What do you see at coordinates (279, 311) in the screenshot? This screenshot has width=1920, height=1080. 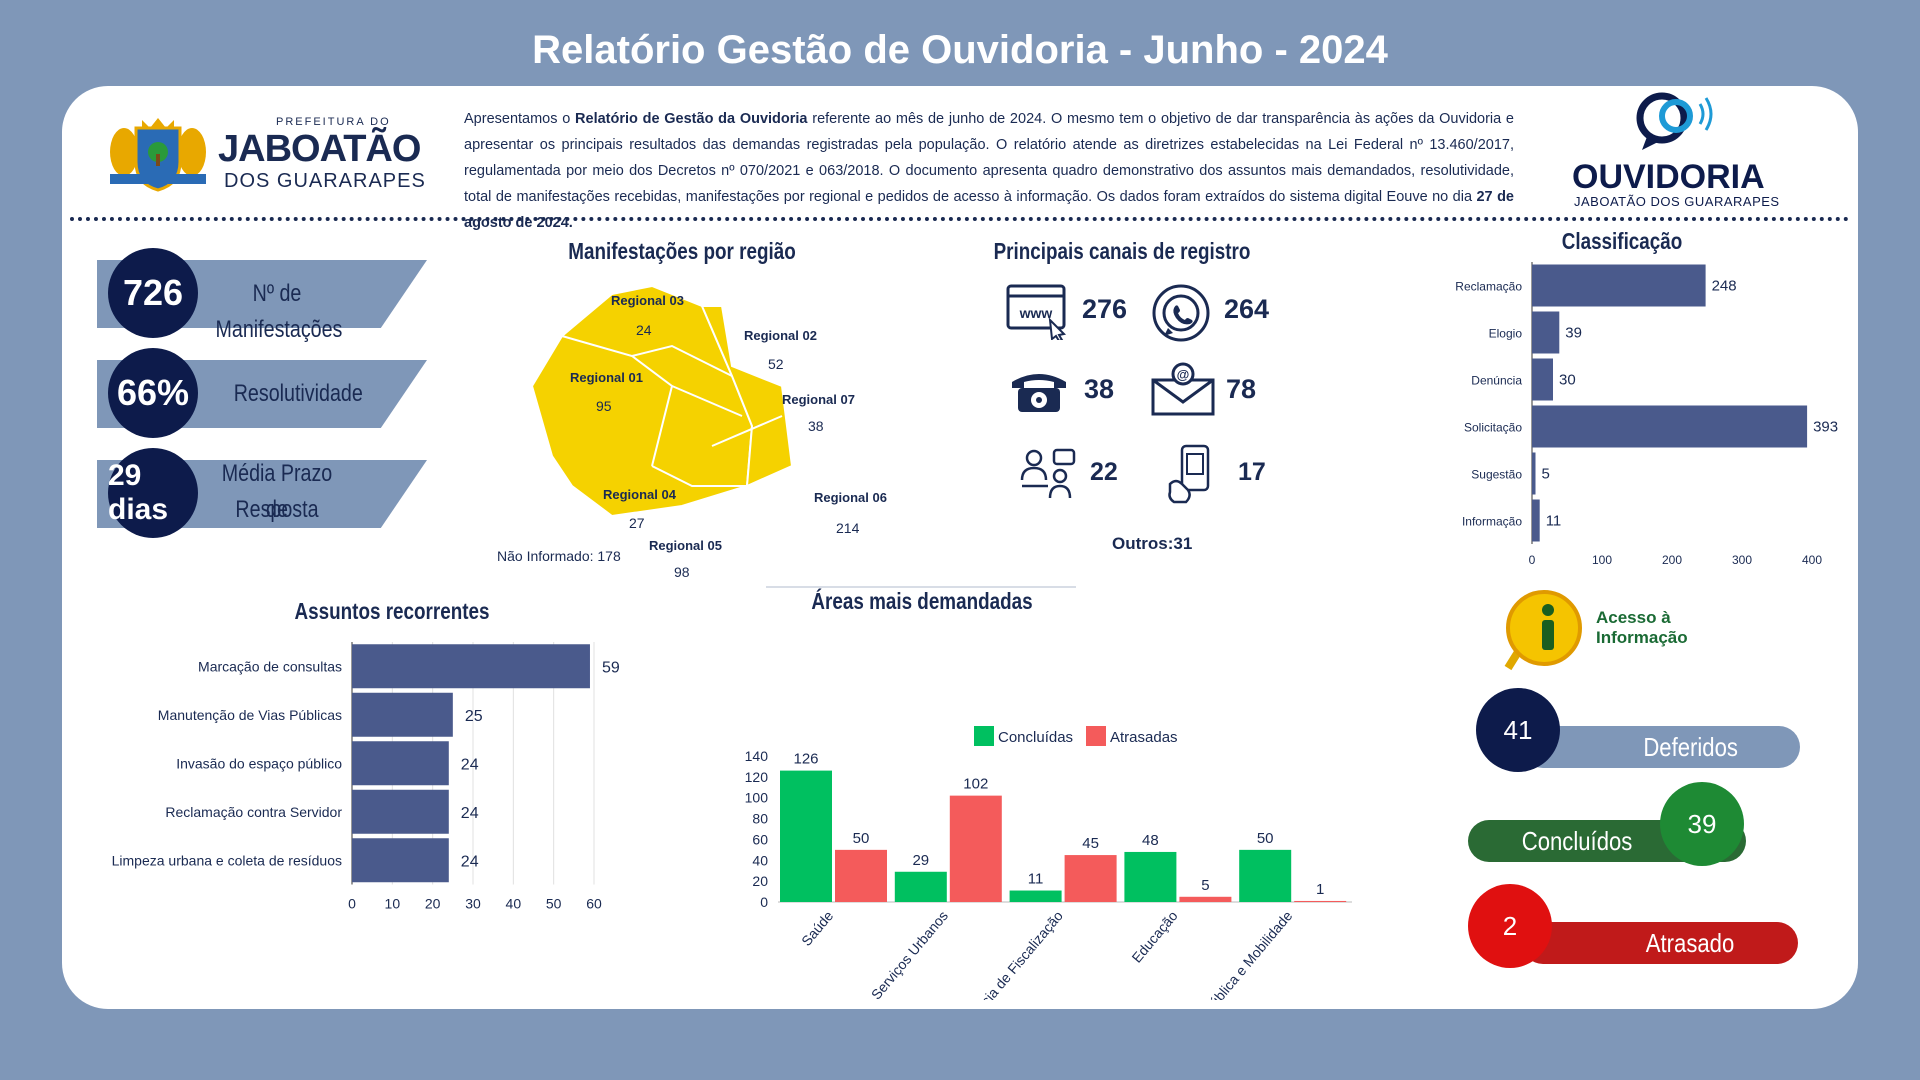 I see `kpi-label: Nº de Manifestações` at bounding box center [279, 311].